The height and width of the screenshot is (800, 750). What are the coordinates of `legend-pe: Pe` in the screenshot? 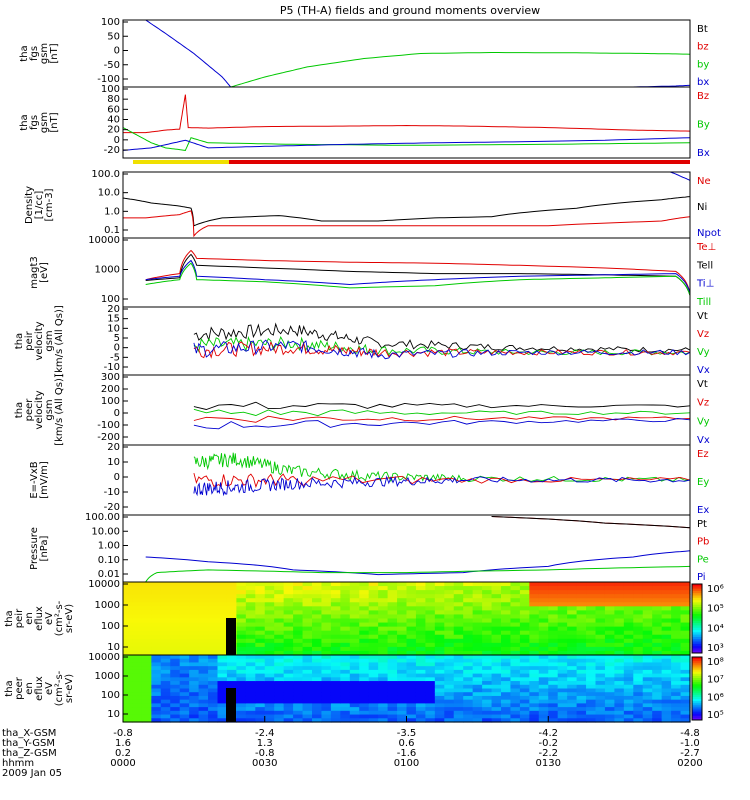 It's located at (703, 559).